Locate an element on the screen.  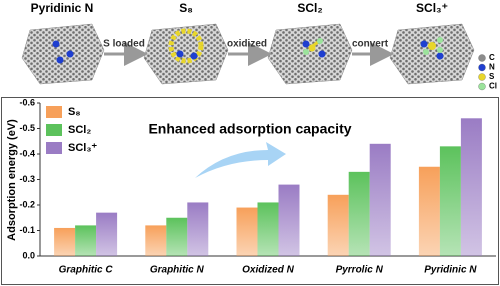
step-label: S loaded is located at coordinates (124, 44).